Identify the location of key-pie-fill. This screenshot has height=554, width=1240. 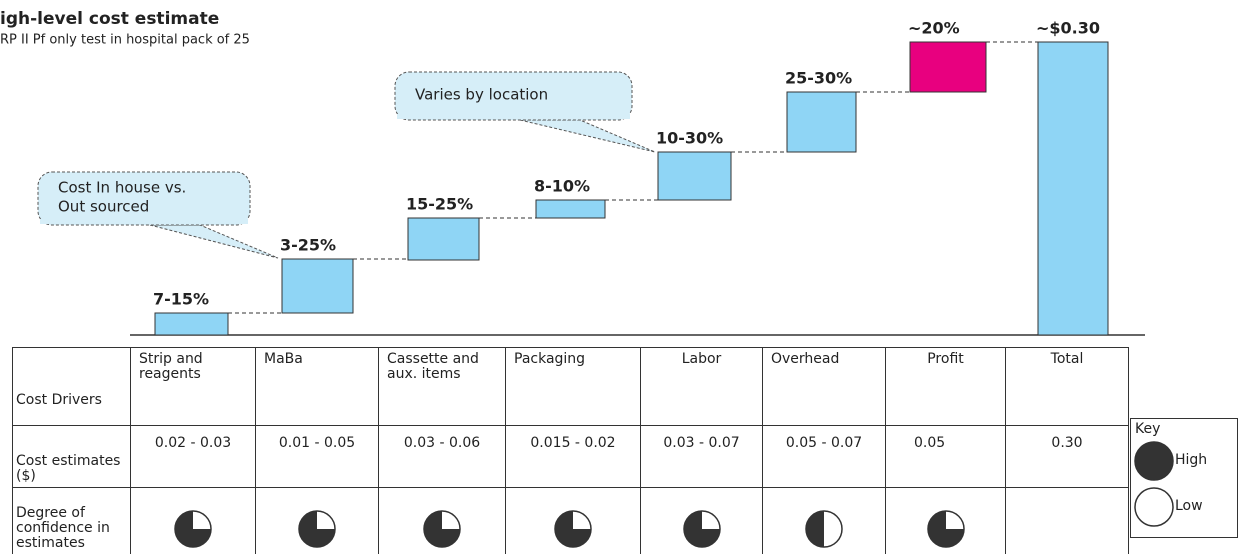
(1154, 461).